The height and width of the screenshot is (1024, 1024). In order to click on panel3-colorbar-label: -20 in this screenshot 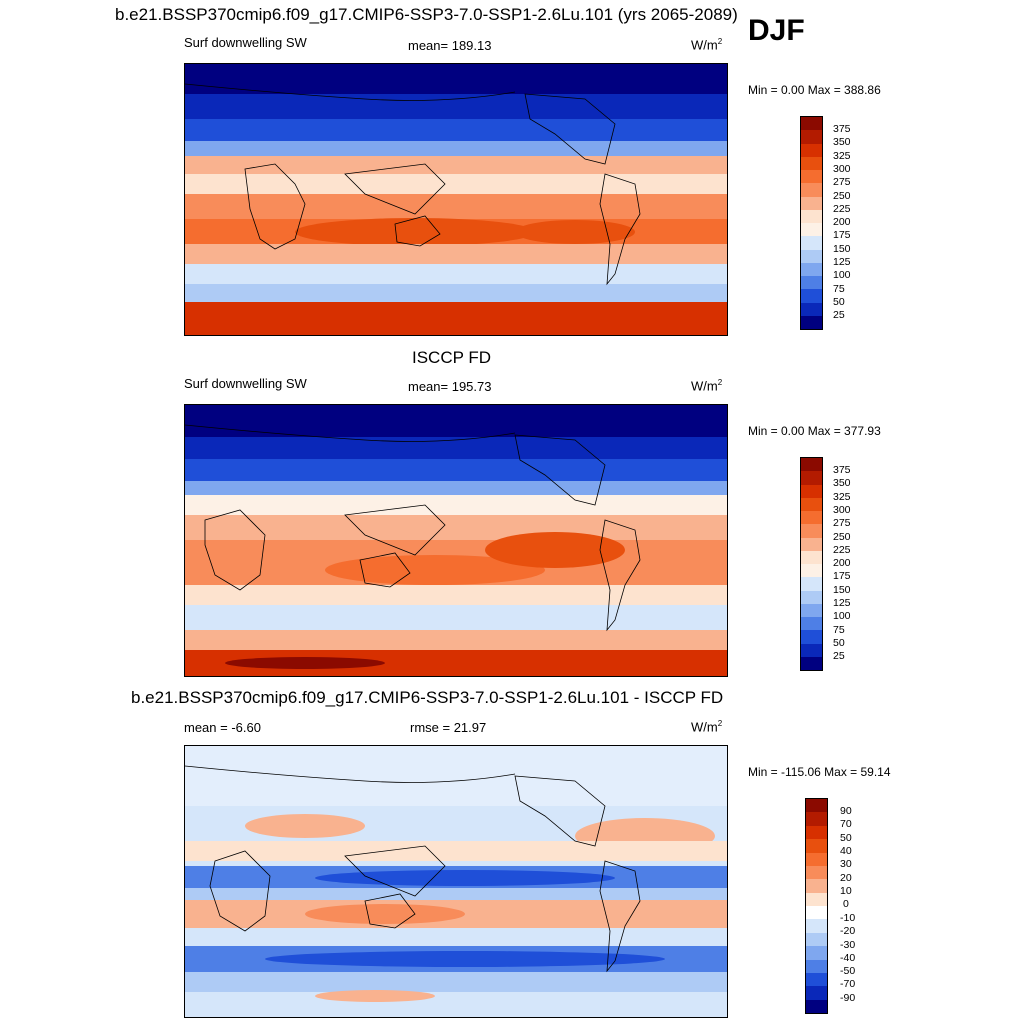, I will do `click(848, 931)`.